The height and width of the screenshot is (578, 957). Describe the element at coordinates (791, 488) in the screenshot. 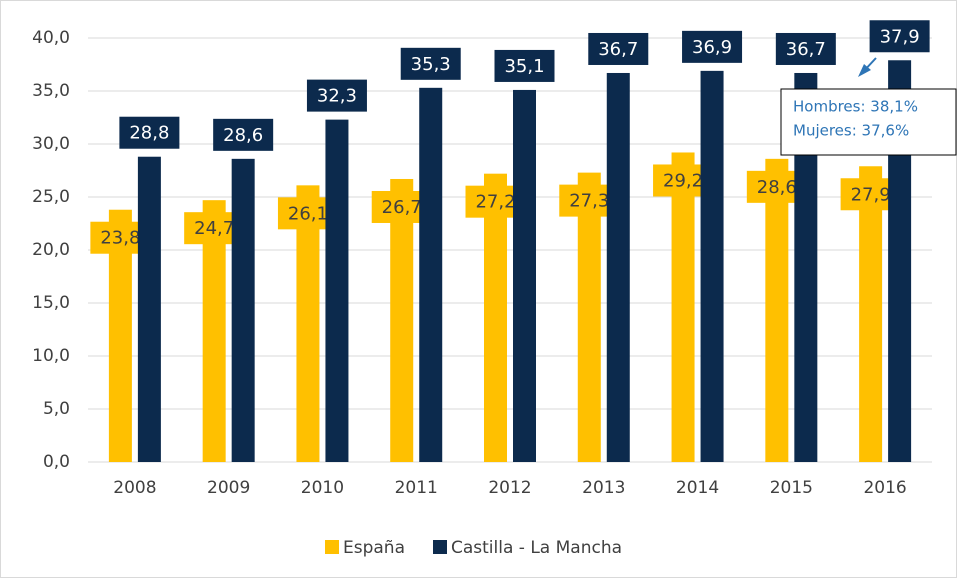

I see `x-tick-label: 2015` at that location.